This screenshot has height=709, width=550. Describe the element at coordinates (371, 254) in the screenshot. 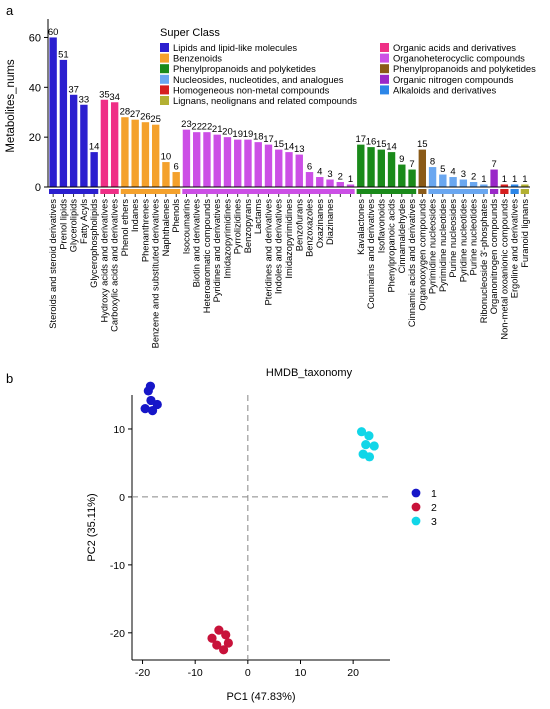

I see `category-label: Coumarins and derivatives` at that location.